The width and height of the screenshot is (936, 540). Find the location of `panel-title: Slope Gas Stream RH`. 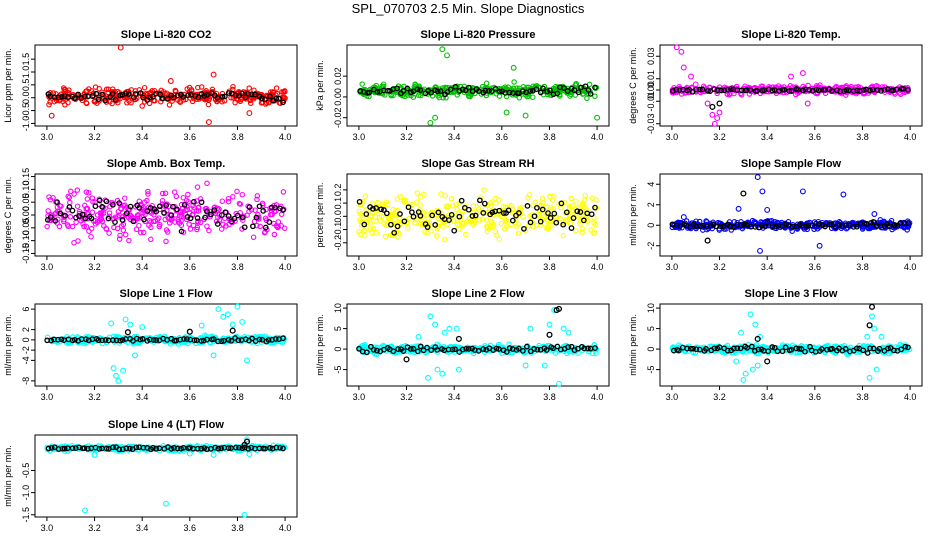

panel-title: Slope Gas Stream RH is located at coordinates (477, 164).